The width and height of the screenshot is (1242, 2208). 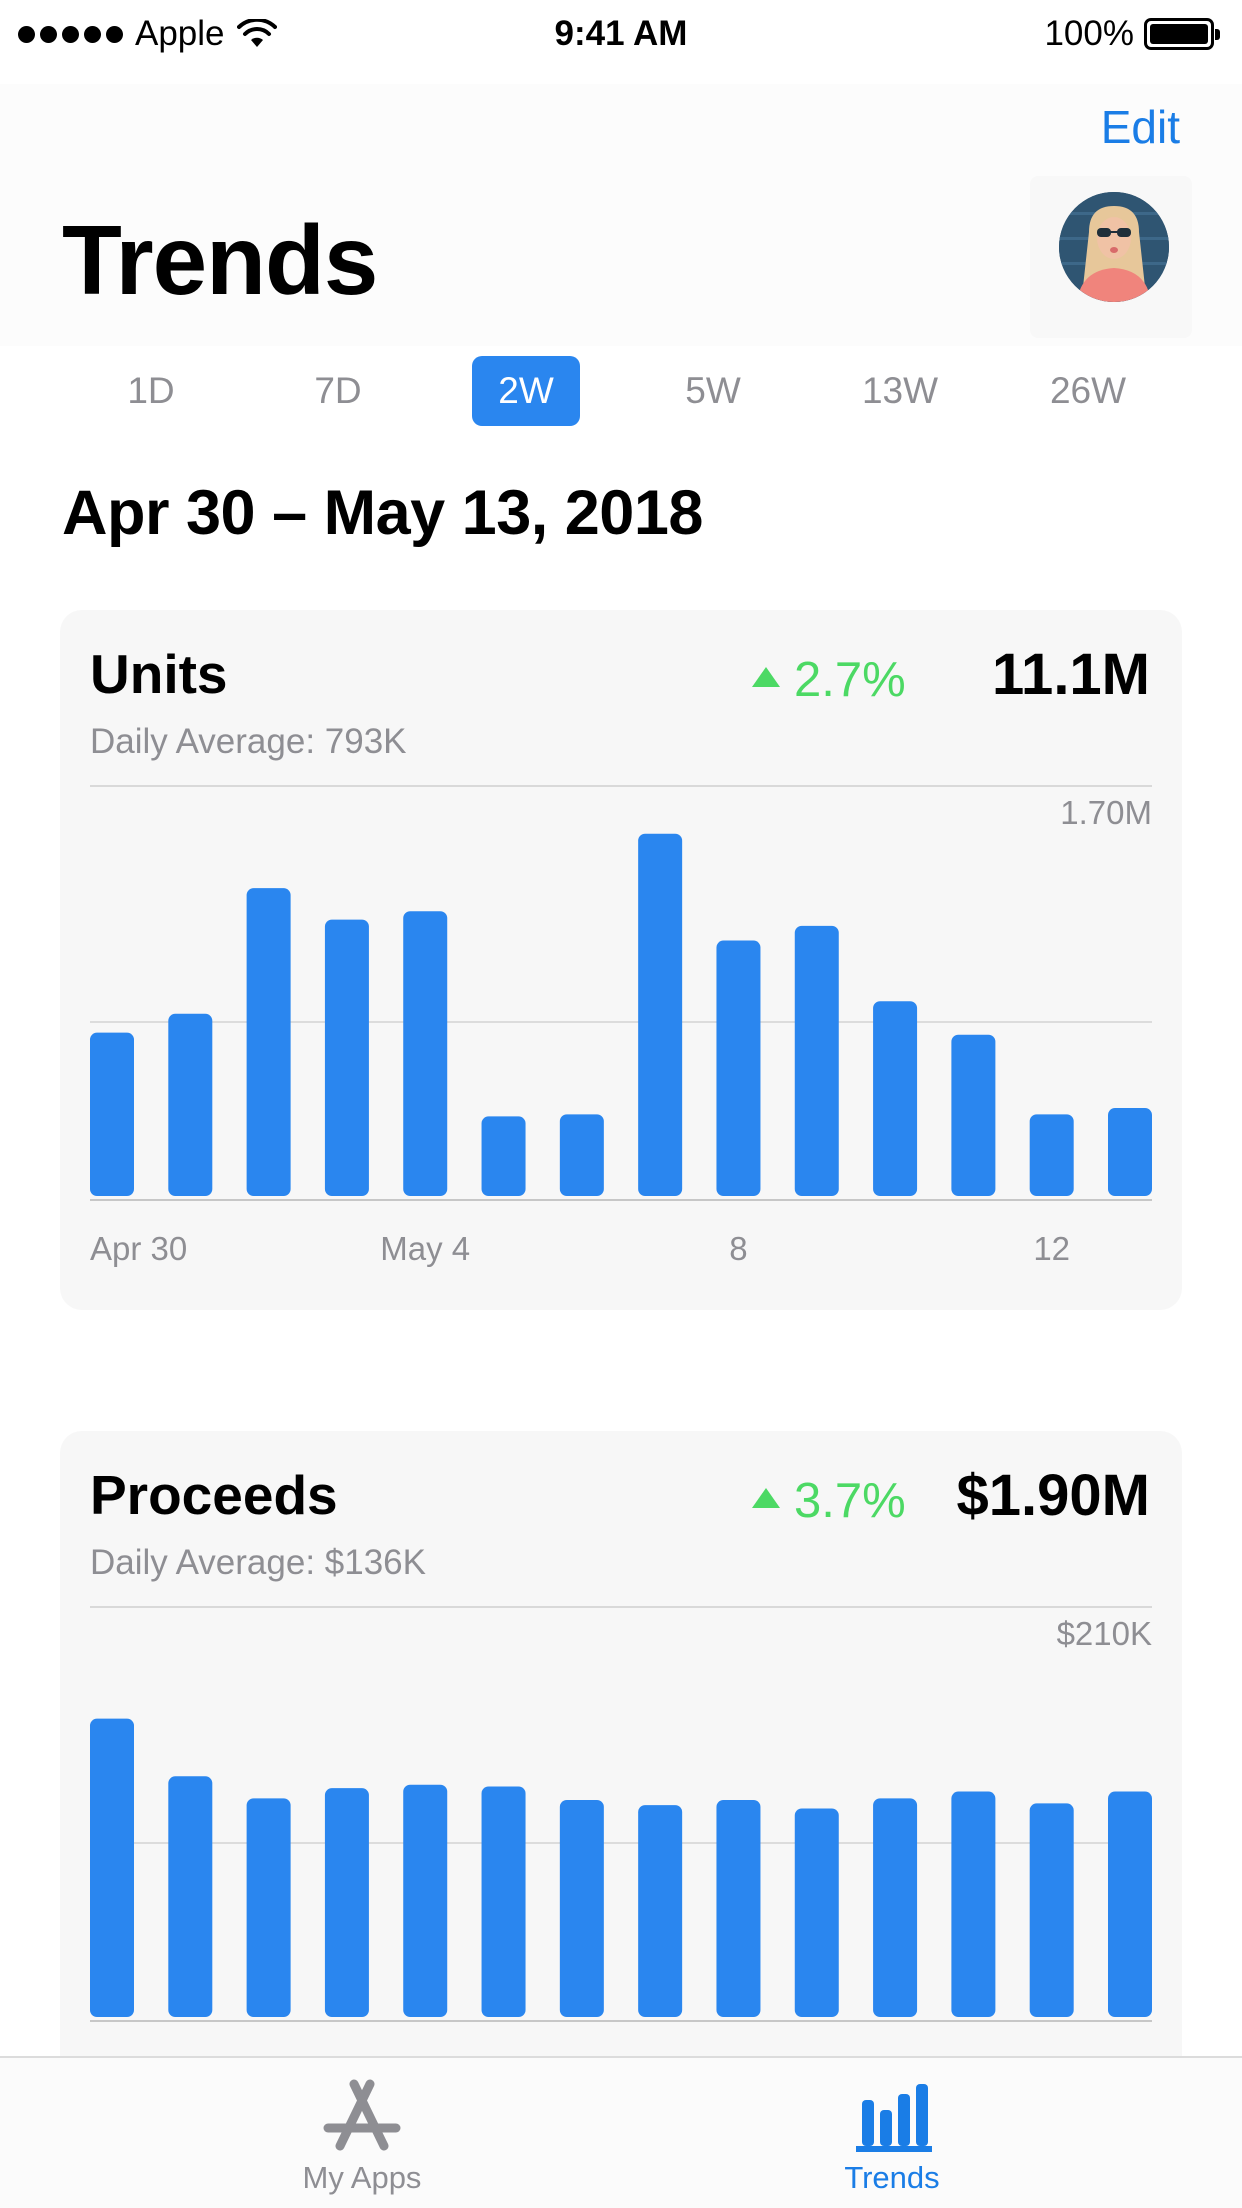 I want to click on status-bar-left: Apple, so click(x=147, y=34).